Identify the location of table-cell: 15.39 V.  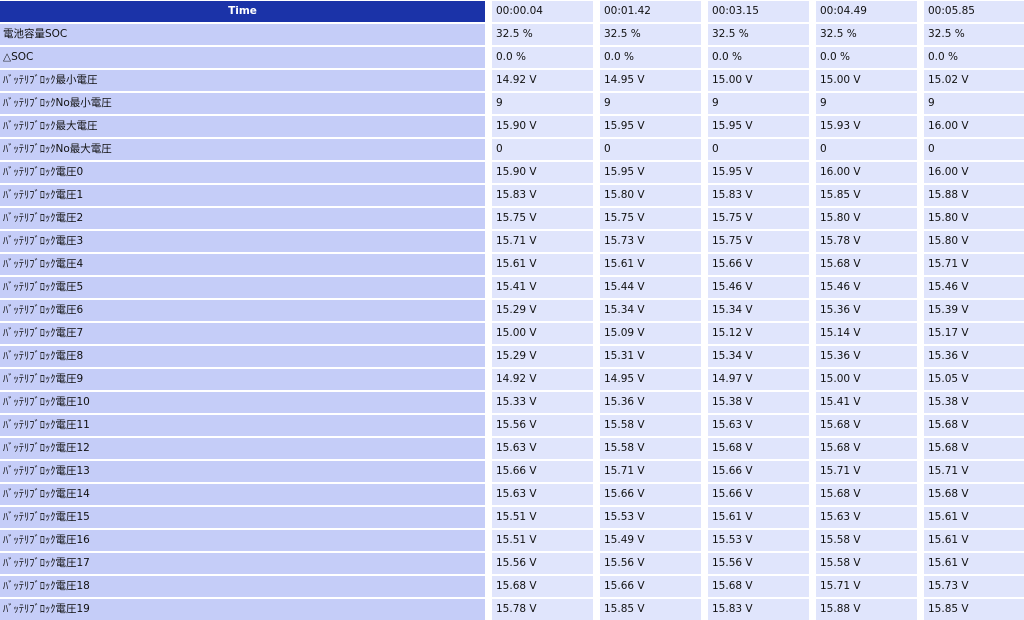
(974, 310).